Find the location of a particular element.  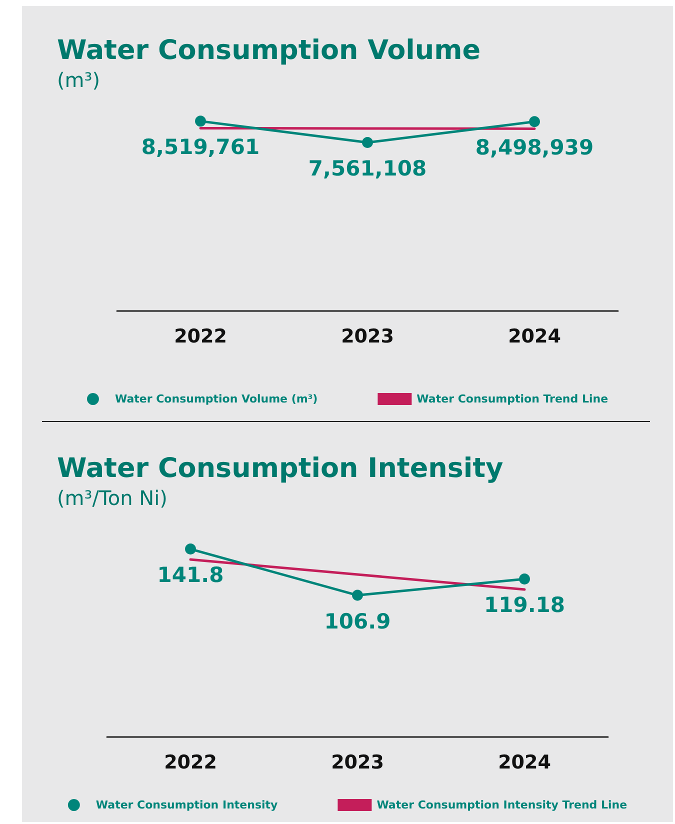

chart-subtitle: (m³/Ton Ni) is located at coordinates (112, 498).